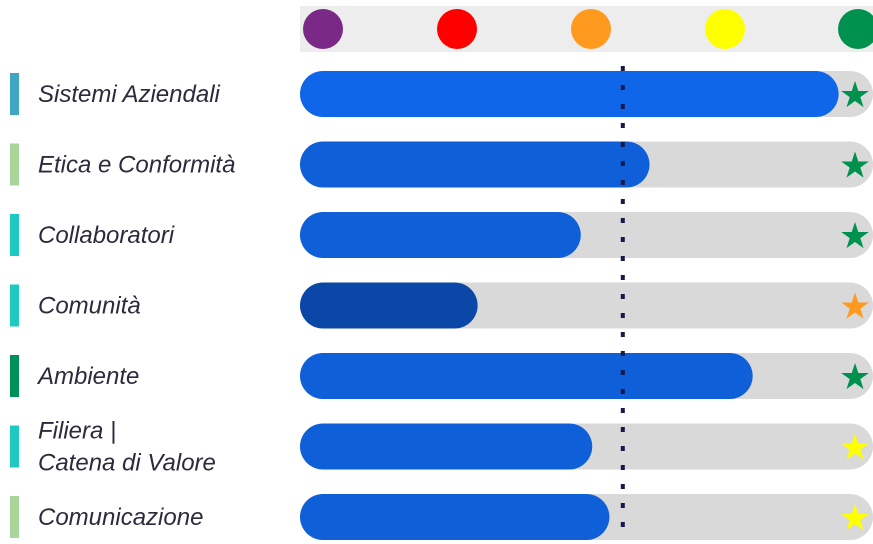  I want to click on row-label: Collaboratori, so click(106, 235).